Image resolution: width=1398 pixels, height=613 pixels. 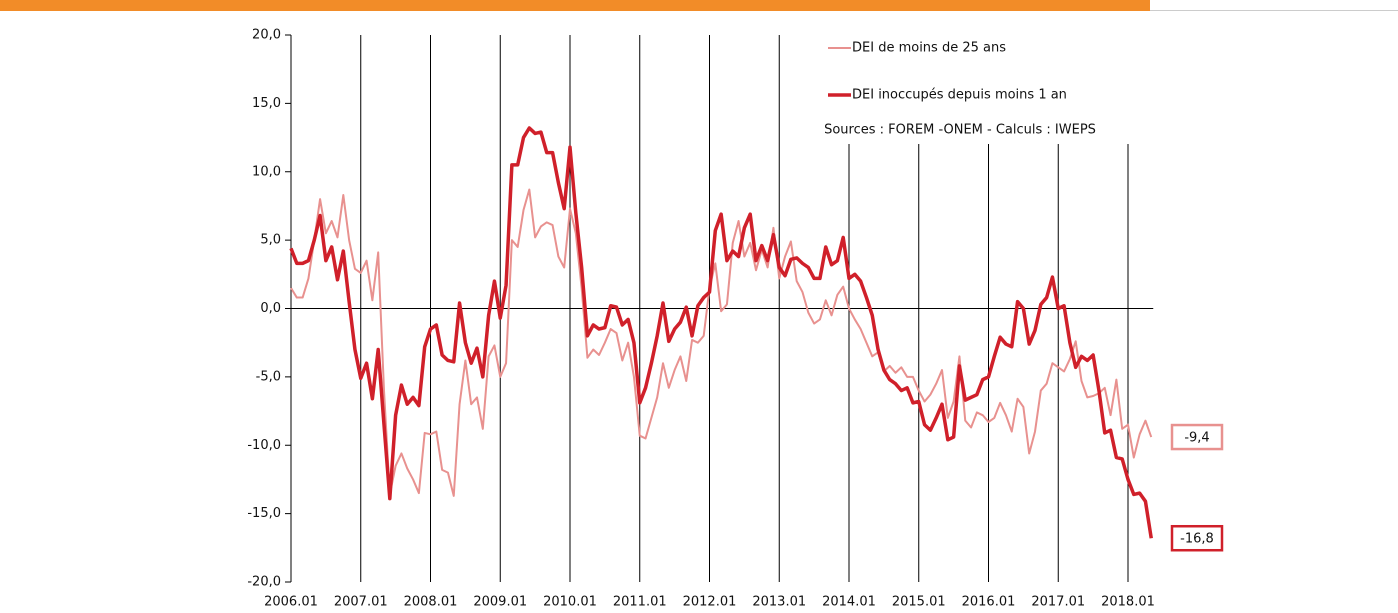 I want to click on header-bar, so click(x=575, y=5).